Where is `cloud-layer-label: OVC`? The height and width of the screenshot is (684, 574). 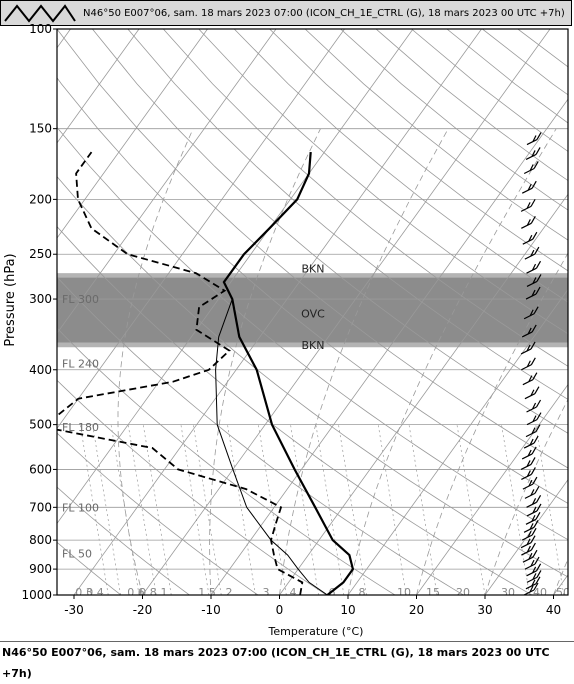 cloud-layer-label: OVC is located at coordinates (313, 313).